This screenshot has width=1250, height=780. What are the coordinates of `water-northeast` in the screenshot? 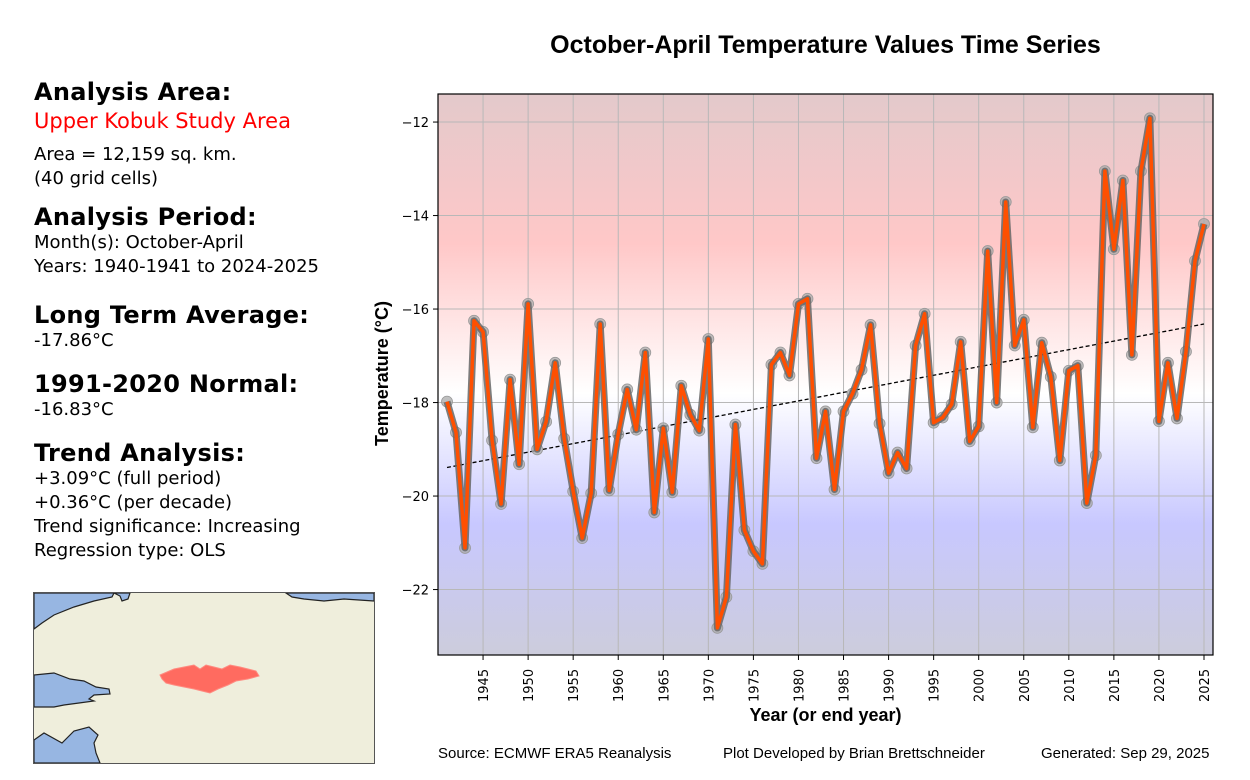 It's located at (329, 597).